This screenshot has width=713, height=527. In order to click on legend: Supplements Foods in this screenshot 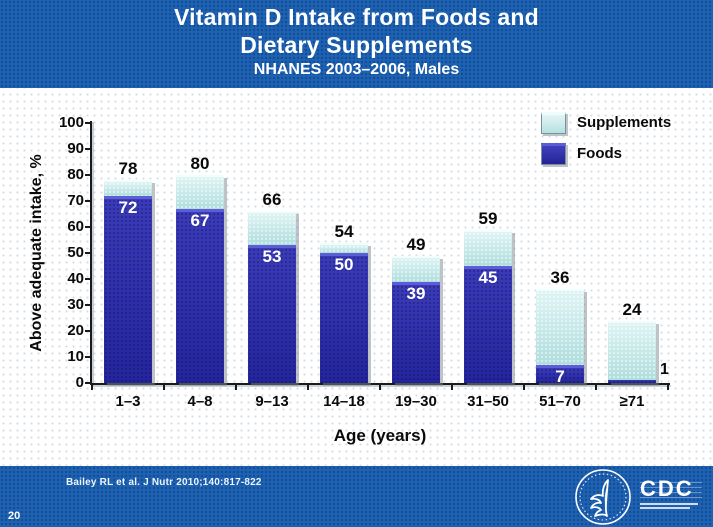, I will do `click(606, 142)`.